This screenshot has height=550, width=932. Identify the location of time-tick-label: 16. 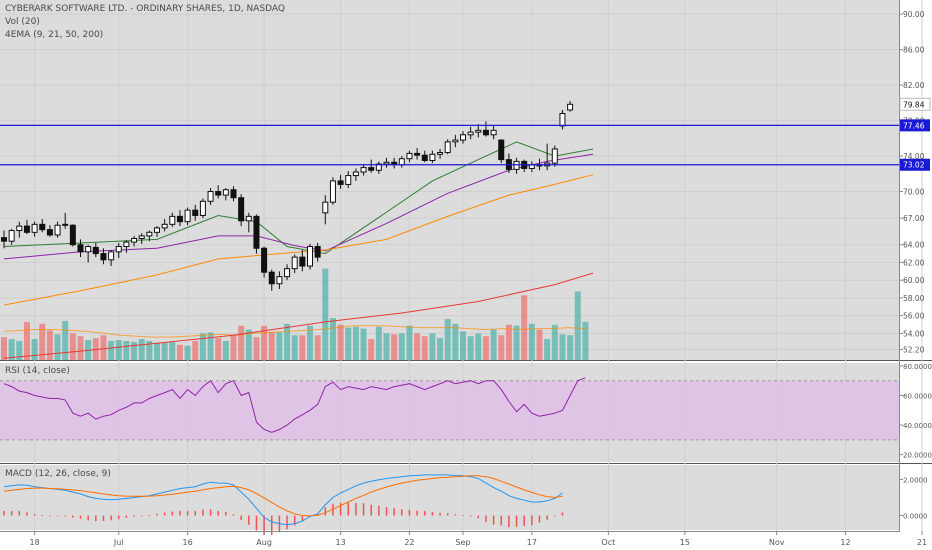
(188, 542).